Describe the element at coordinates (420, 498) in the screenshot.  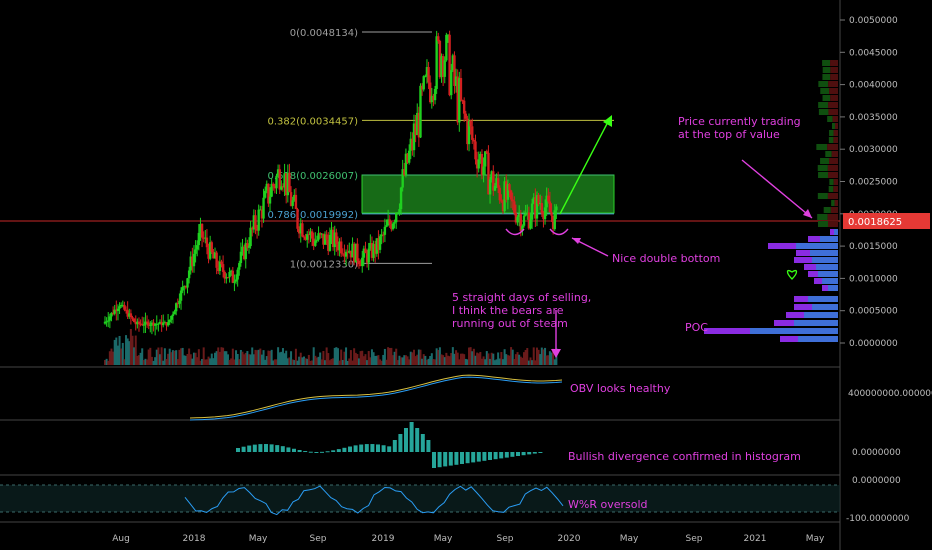
I see `wr-band` at that location.